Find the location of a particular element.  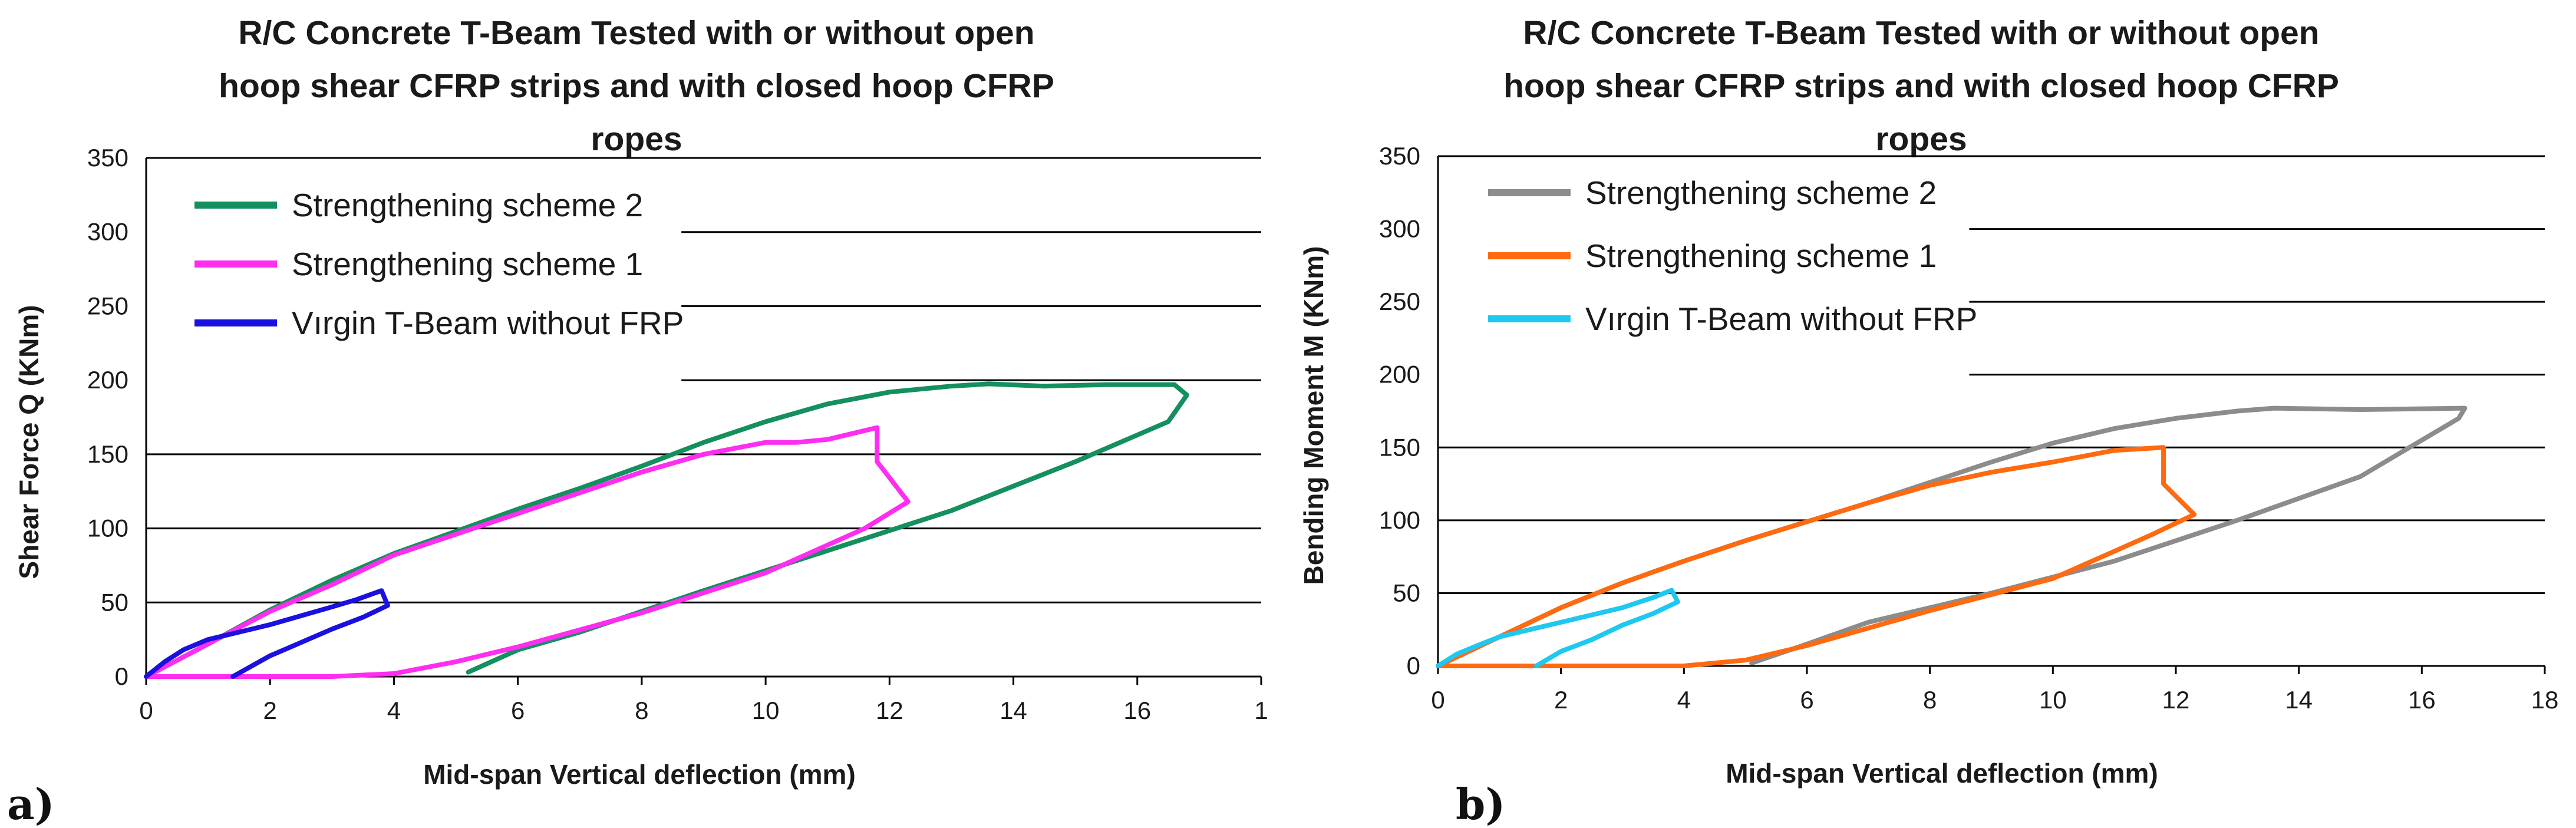

panel-b-x-tick-label: 14 is located at coordinates (2299, 700).